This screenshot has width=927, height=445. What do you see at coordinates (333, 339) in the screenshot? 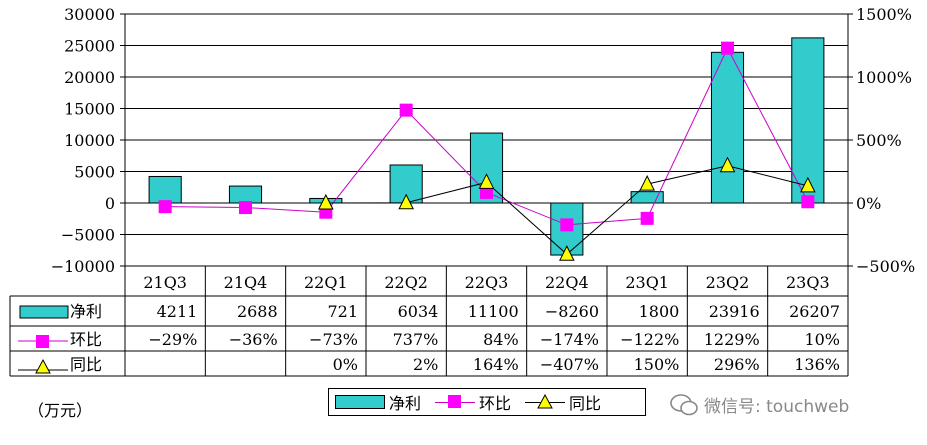
I see `data-label: −73%` at bounding box center [333, 339].